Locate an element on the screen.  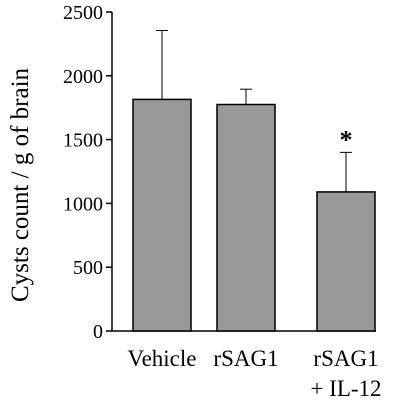
y-tick-label: 0 is located at coordinates (98, 332).